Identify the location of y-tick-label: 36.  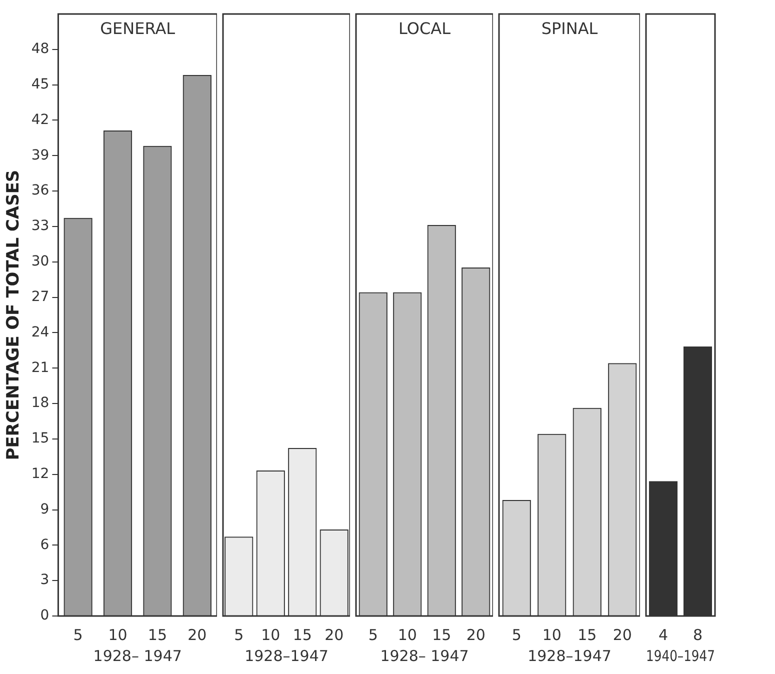
(40, 190).